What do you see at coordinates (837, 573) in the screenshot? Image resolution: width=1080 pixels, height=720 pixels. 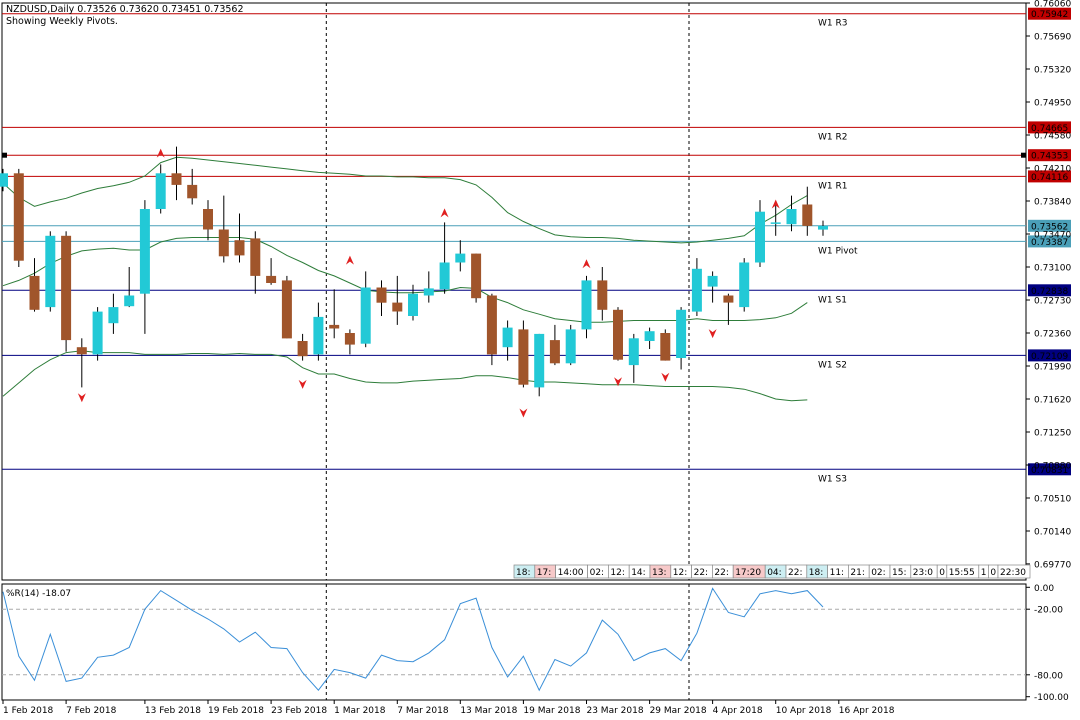 I see `time-tag-text: 11:` at bounding box center [837, 573].